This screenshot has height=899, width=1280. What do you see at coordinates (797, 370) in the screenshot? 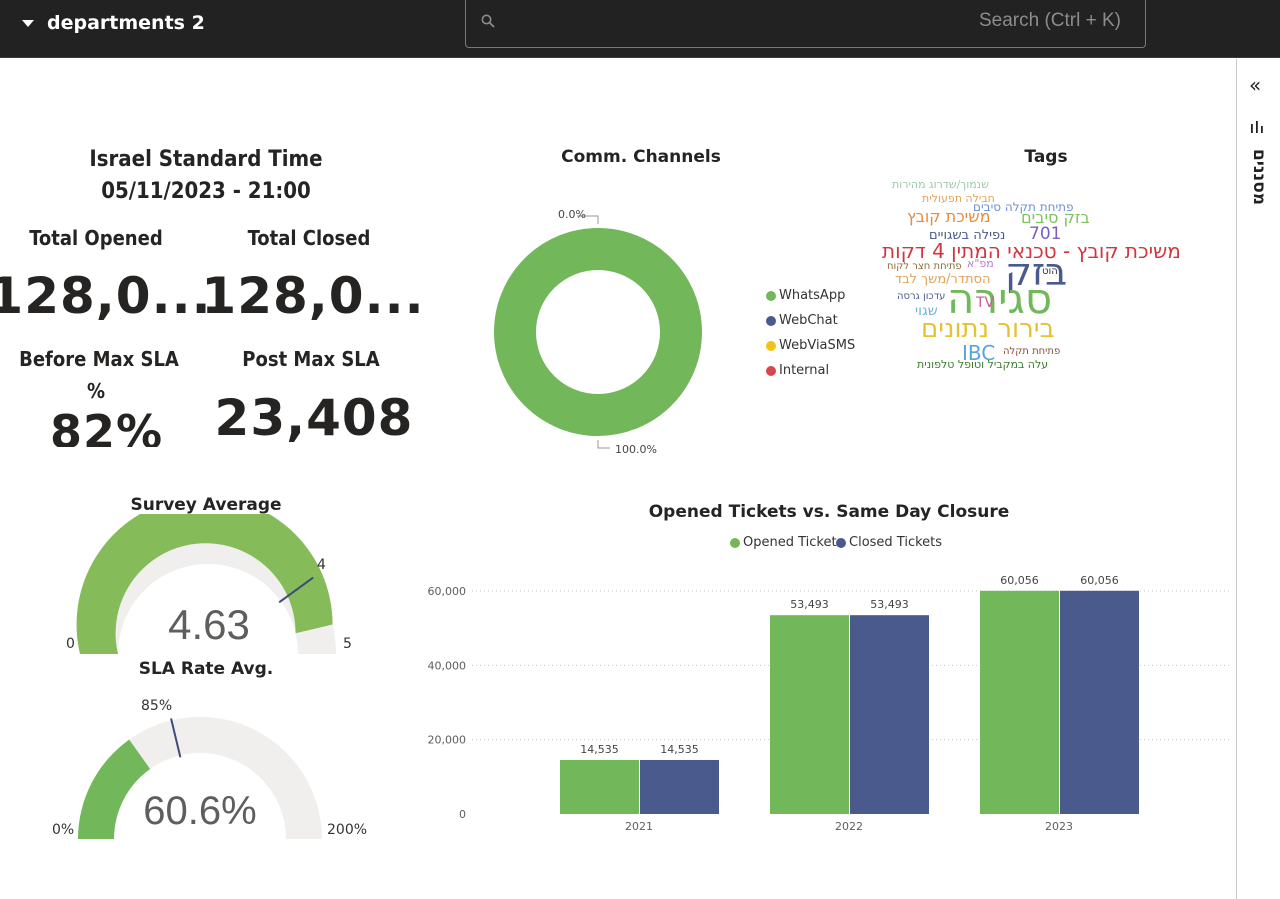
I see `legend-internal: Internal` at bounding box center [797, 370].